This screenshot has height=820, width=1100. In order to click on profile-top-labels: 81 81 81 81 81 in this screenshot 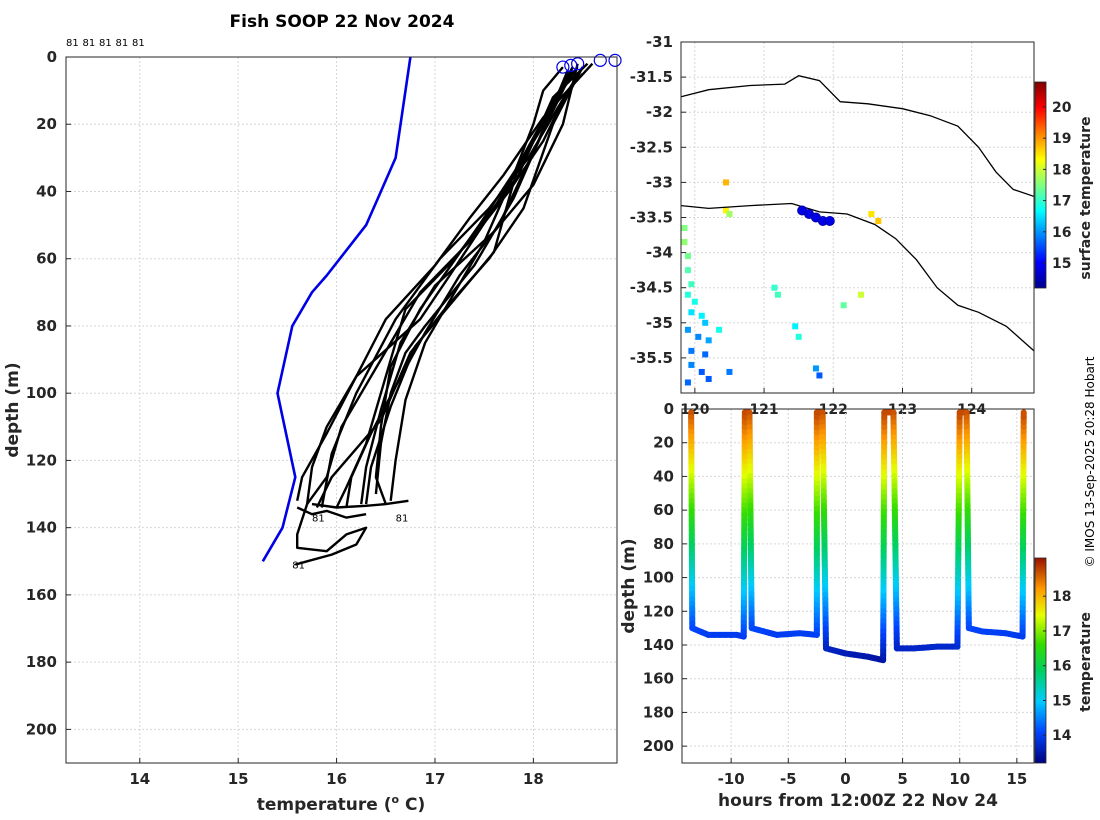, I will do `click(105, 43)`.